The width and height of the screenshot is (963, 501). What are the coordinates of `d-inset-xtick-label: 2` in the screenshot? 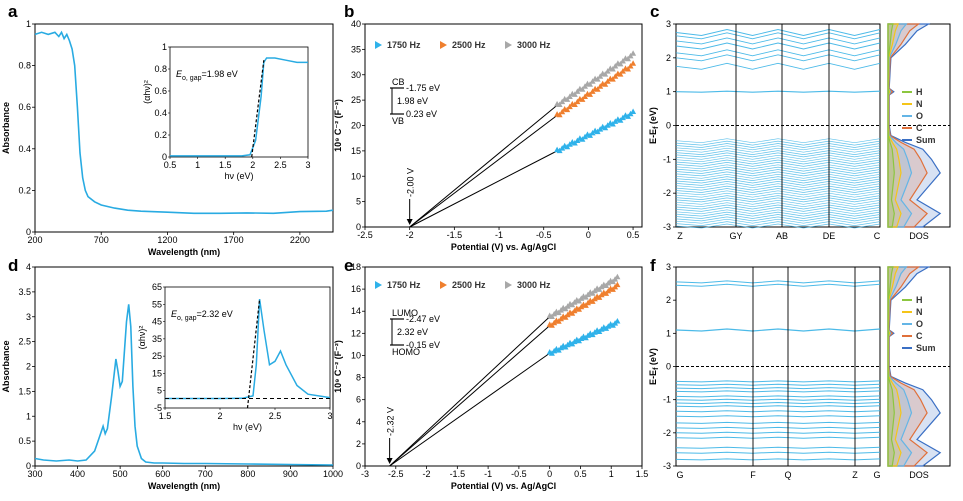 It's located at (219, 416).